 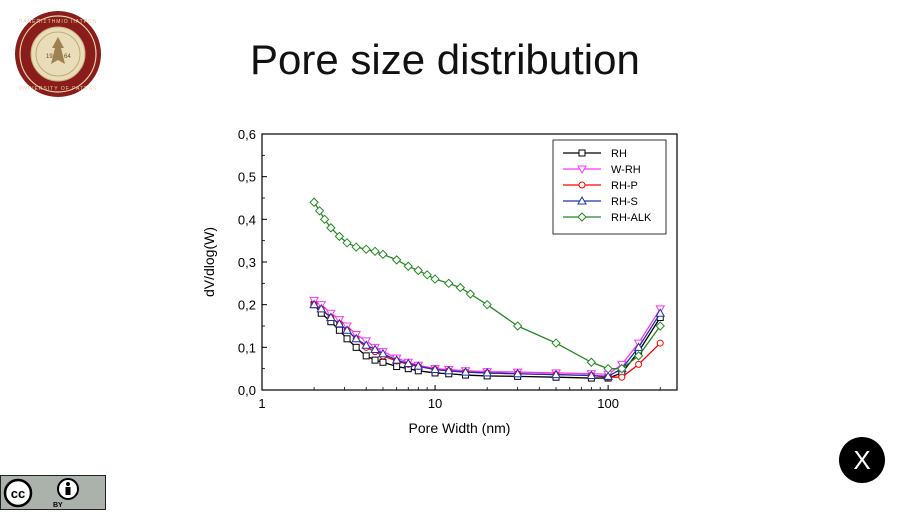 What do you see at coordinates (209, 262) in the screenshot?
I see `y-axis-label: dV/dlog(W)` at bounding box center [209, 262].